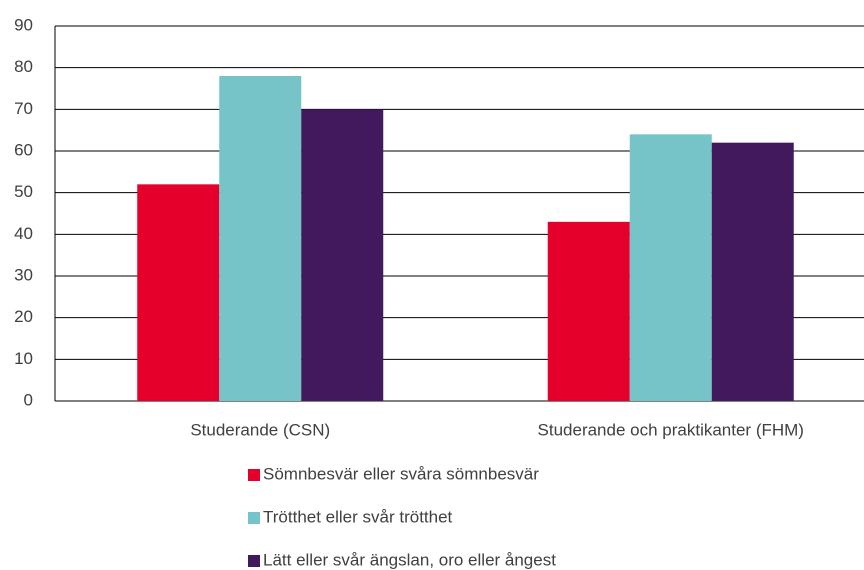  I want to click on x-tick-label: Studerande (CSN), so click(260, 429).